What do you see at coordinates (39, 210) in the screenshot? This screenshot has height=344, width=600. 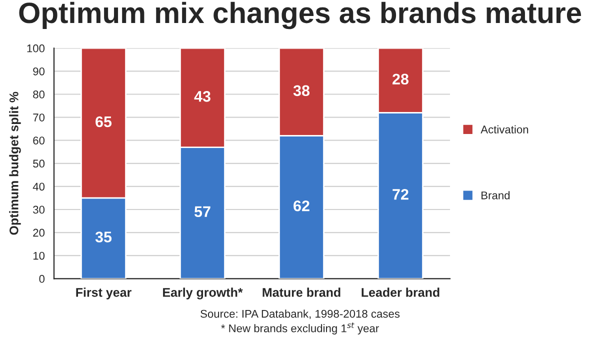 I see `y-tick-label: 30` at bounding box center [39, 210].